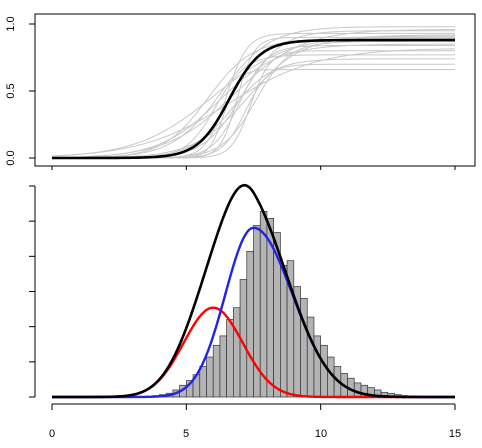 This screenshot has height=448, width=482. I want to click on top-y-axis: 0.0 0.5 1.0, so click(20, 91).